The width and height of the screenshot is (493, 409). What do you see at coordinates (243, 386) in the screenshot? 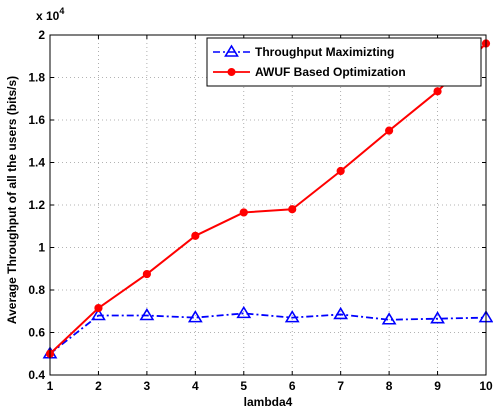
I see `x-tick-label: 5` at bounding box center [243, 386].